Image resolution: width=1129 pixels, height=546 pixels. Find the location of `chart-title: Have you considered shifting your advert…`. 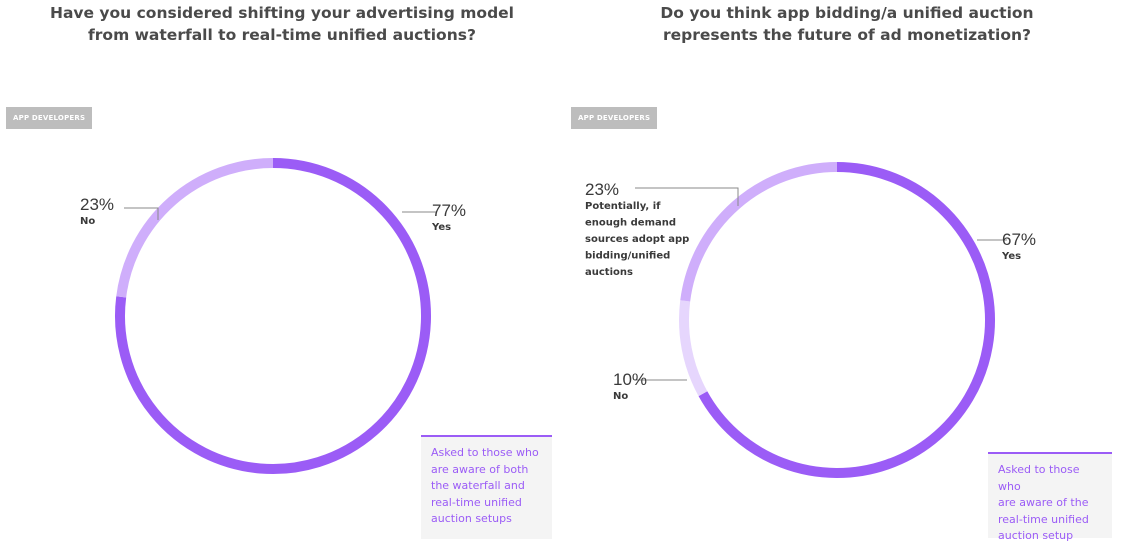

chart-title: Have you considered shifting your advert… is located at coordinates (282, 24).